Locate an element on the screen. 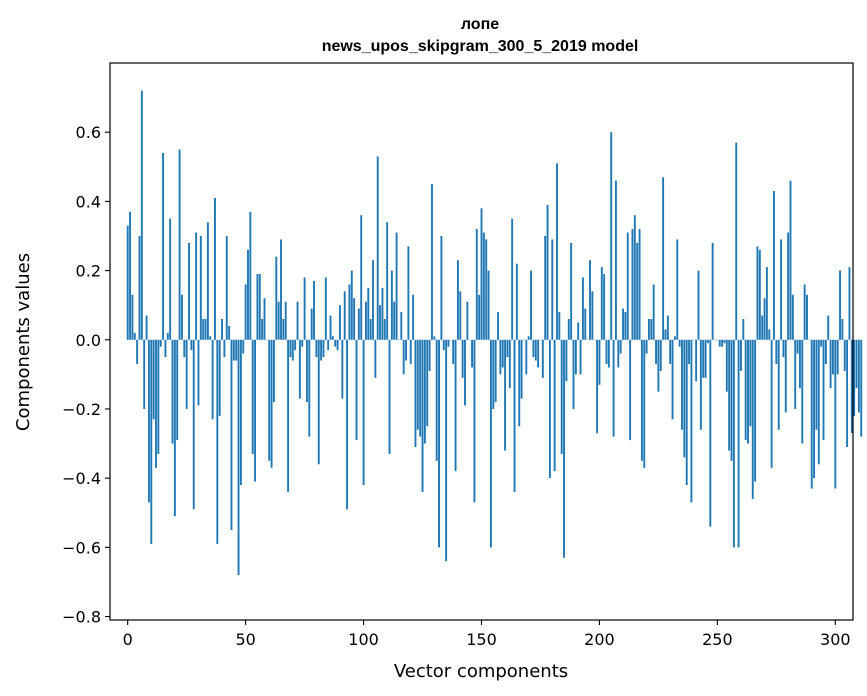 Image resolution: width=867 pixels, height=696 pixels. y-tick-label: 0.6 is located at coordinates (88, 132).